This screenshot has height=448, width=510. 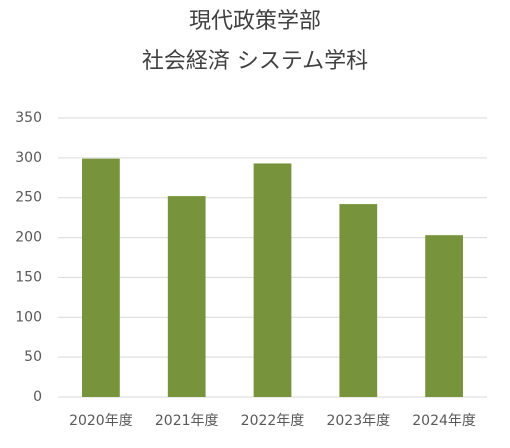 What do you see at coordinates (444, 421) in the screenshot?
I see `x-tick-label: 2024年度` at bounding box center [444, 421].